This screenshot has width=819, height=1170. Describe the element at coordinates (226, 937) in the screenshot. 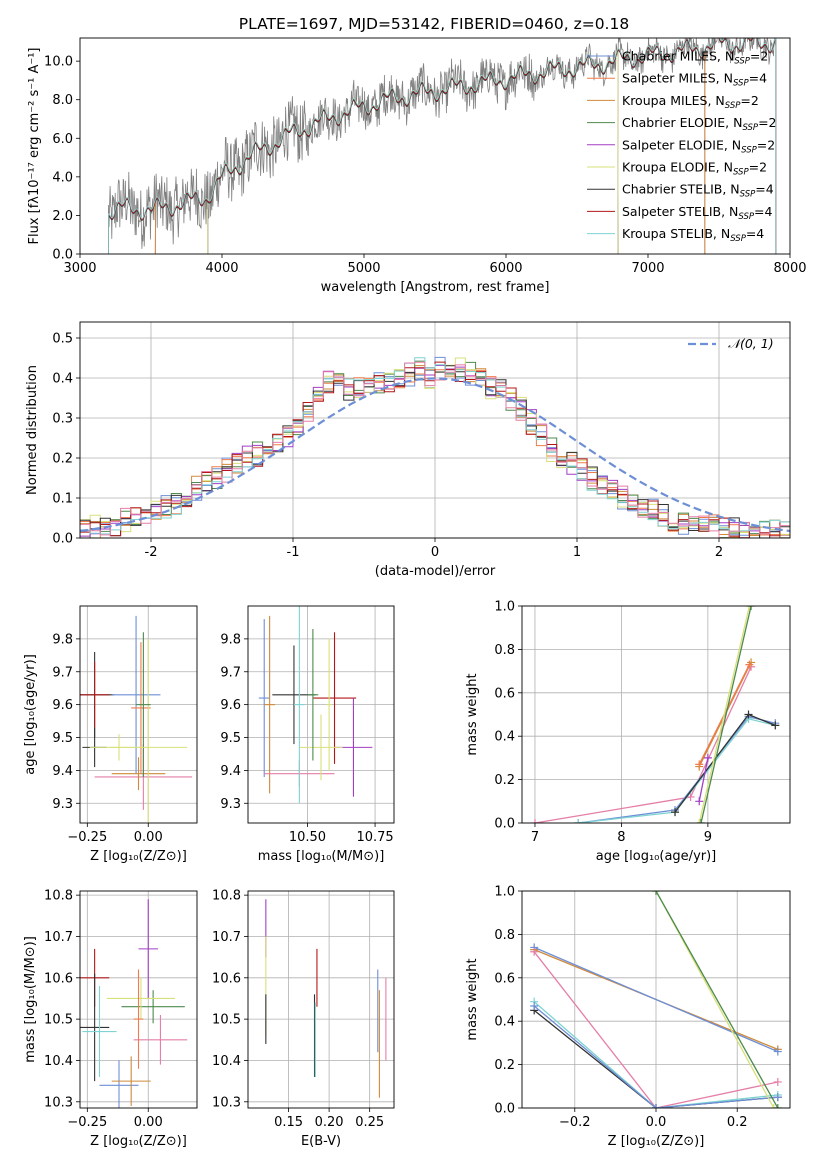

I see `tick-label-y: 10.7` at that location.